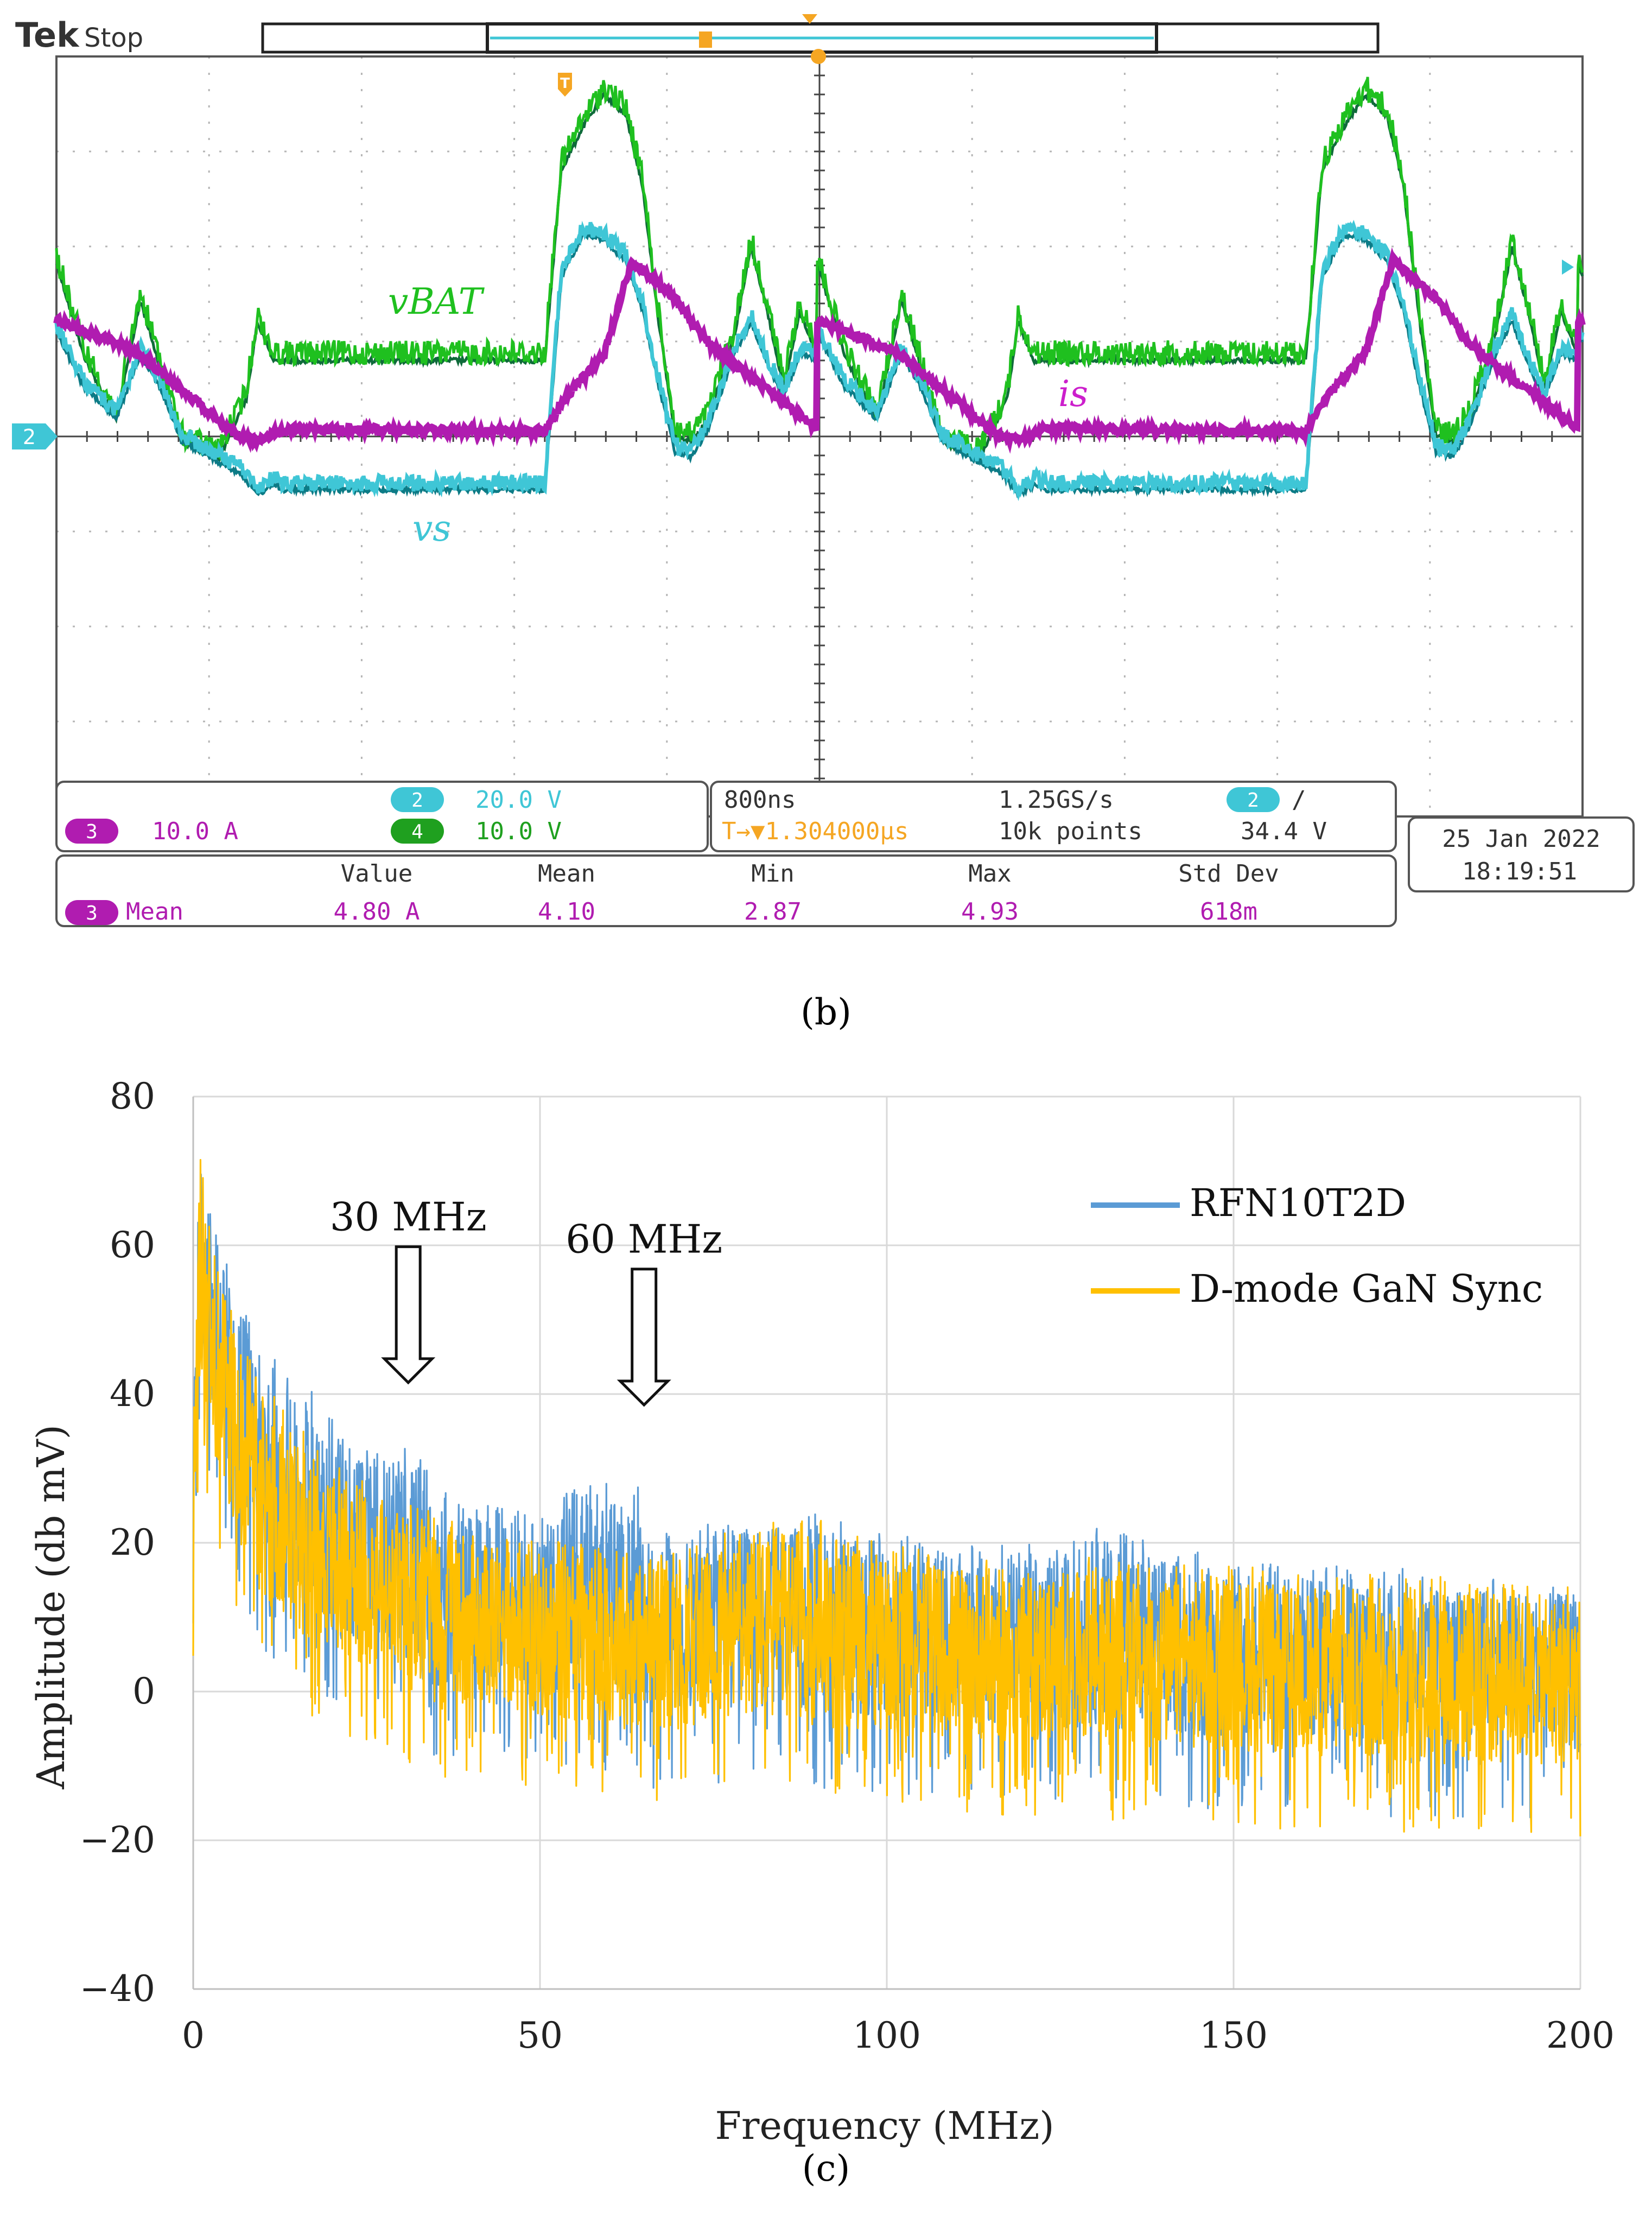 The height and width of the screenshot is (2223, 1652). What do you see at coordinates (132, 1245) in the screenshot?
I see `y-tick-label: 60` at bounding box center [132, 1245].